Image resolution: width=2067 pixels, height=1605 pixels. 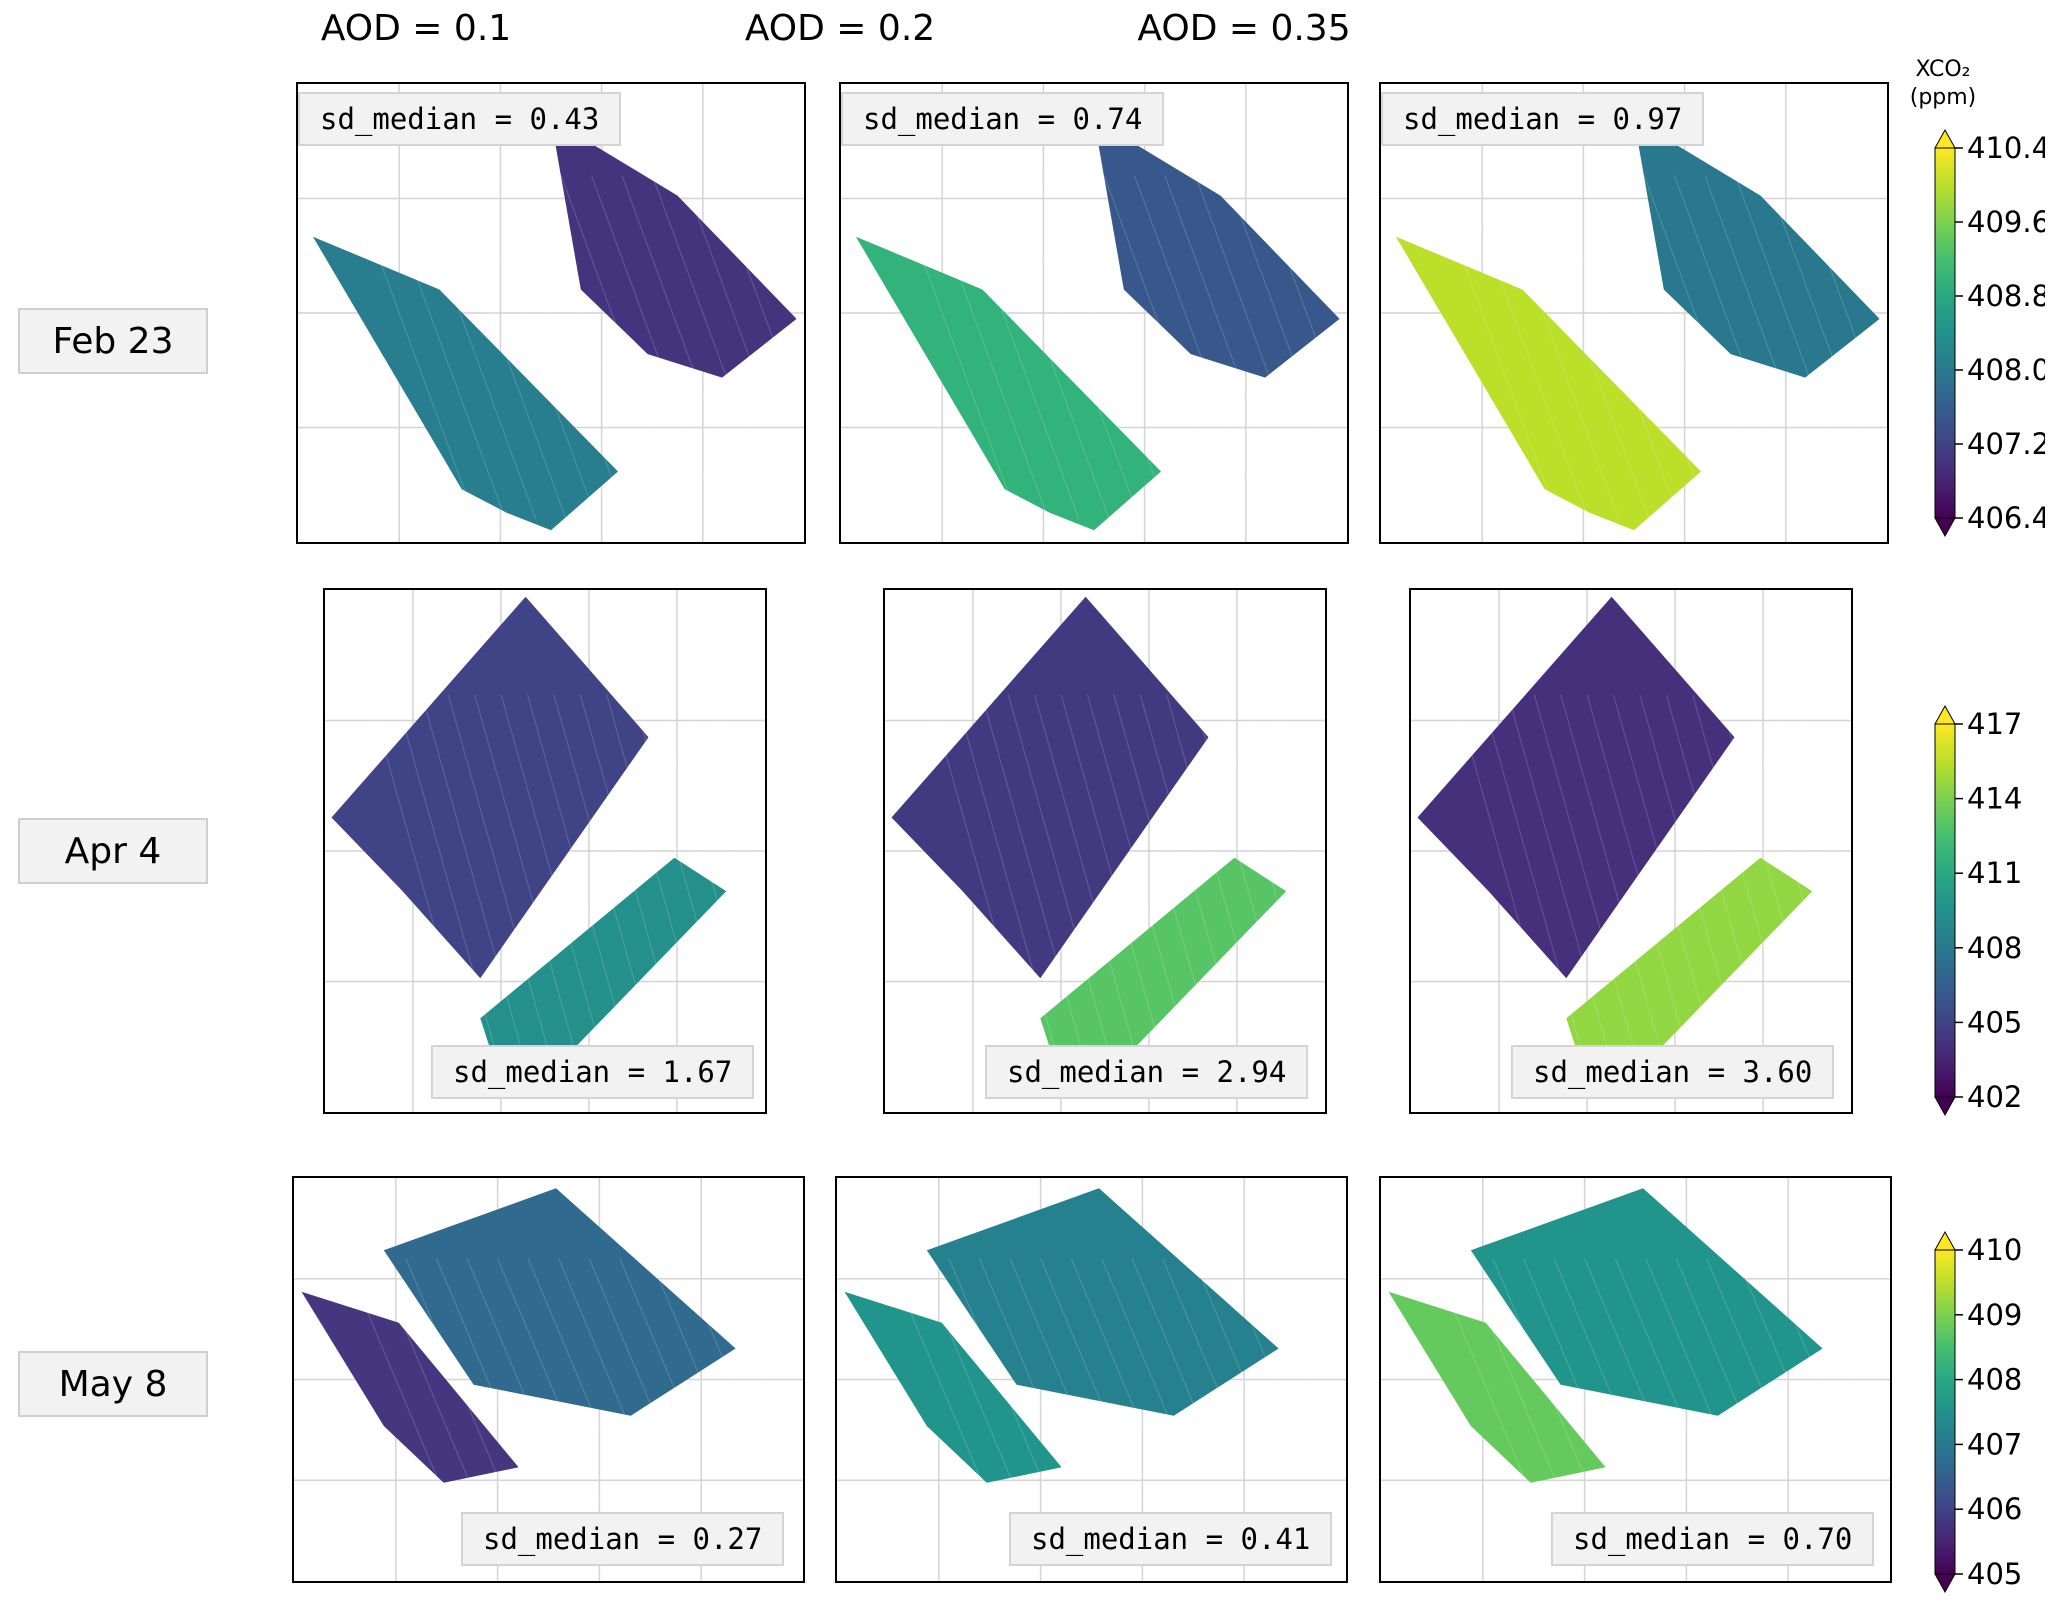 What do you see at coordinates (1673, 1072) in the screenshot?
I see `sd-median-label: sd_median = 3.60` at bounding box center [1673, 1072].